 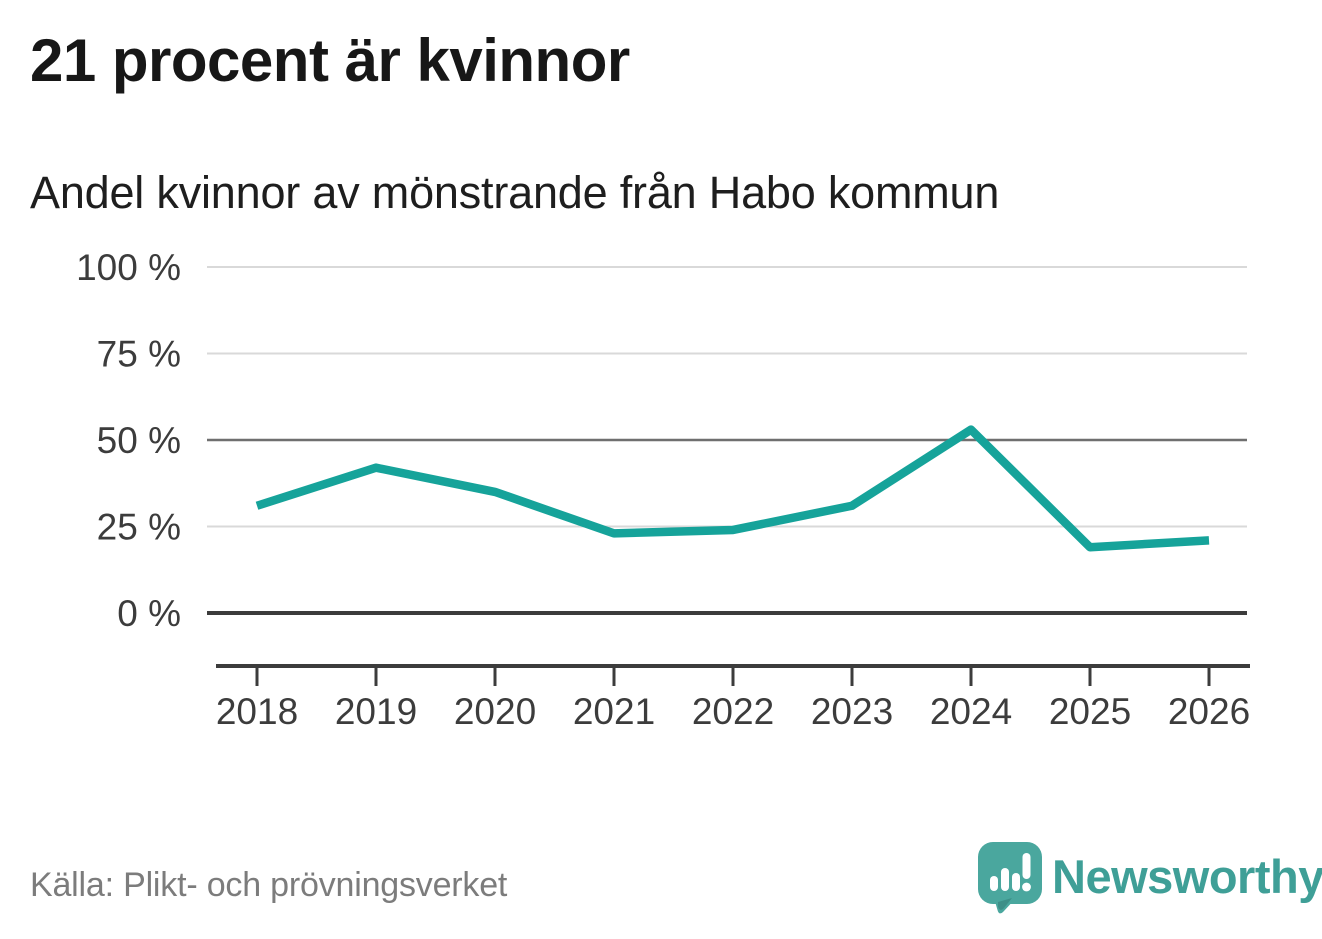 I want to click on x-tick-label: 2025, so click(x=1090, y=711).